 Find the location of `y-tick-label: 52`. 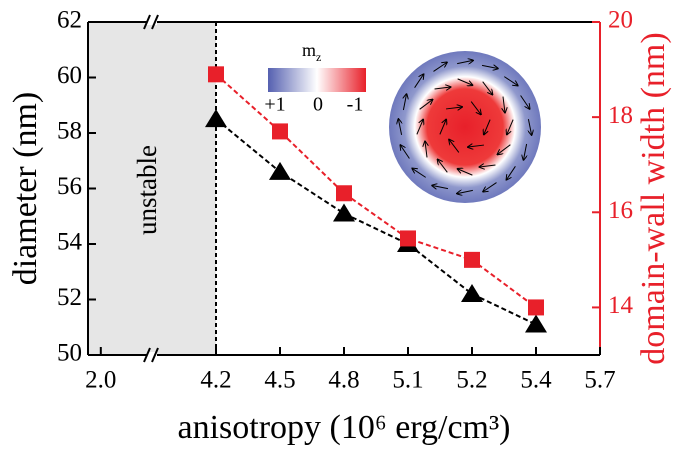

y-tick-label: 52 is located at coordinates (69, 297).